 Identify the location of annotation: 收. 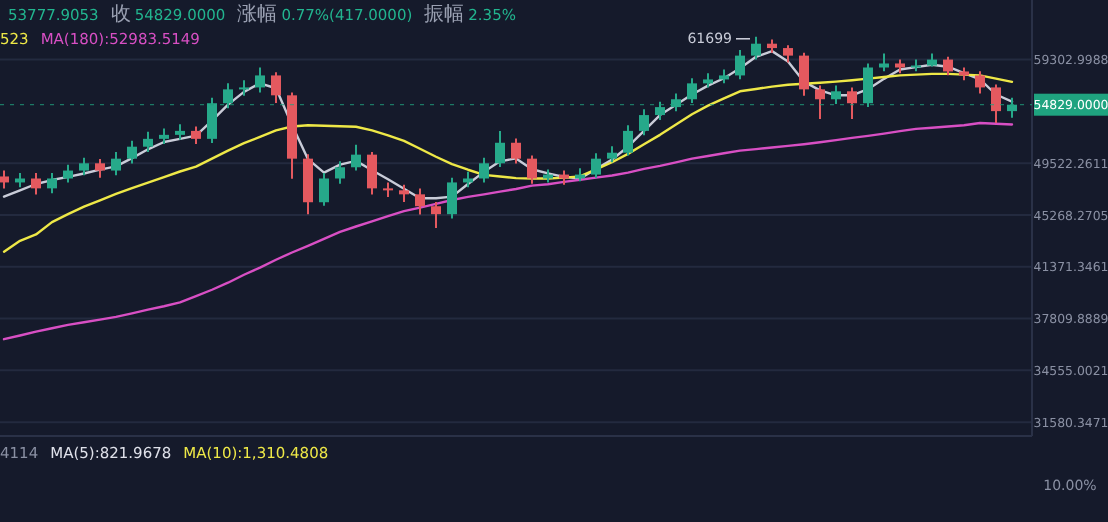
(120, 15).